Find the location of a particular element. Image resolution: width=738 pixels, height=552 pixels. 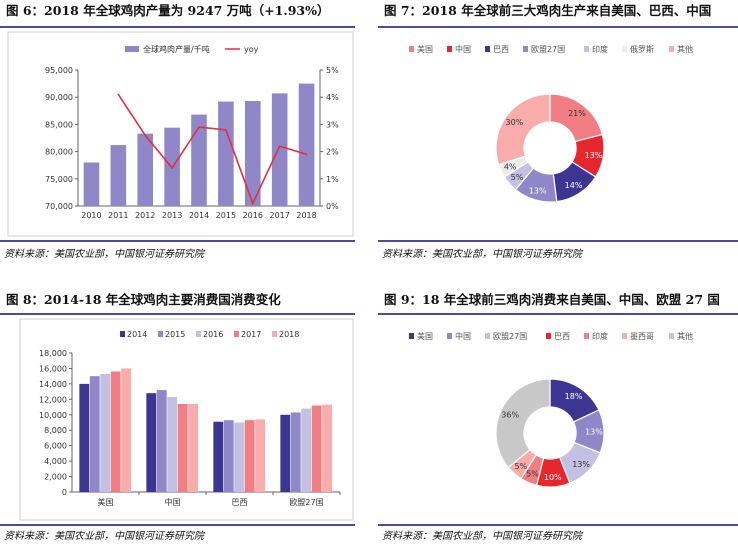

x-tick-label: 2010 is located at coordinates (91, 215).